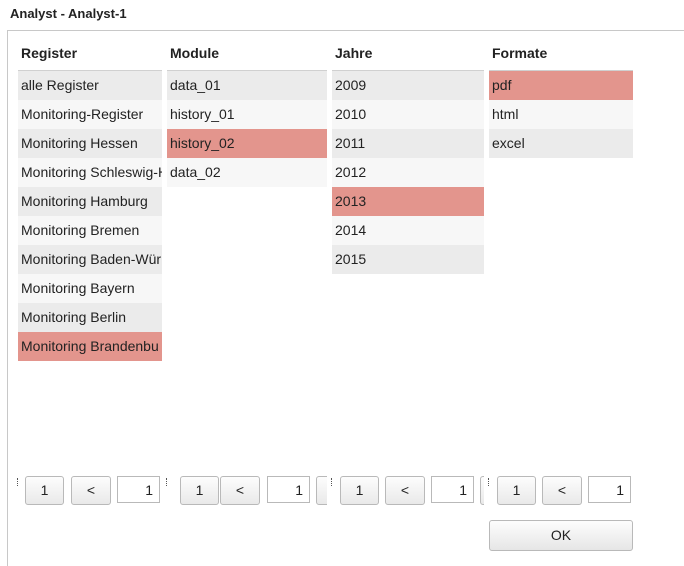 This screenshot has width=684, height=566. I want to click on list-column: Jahre 2009 2010 2011 2012 2013 2014 2015, so click(408, 190).